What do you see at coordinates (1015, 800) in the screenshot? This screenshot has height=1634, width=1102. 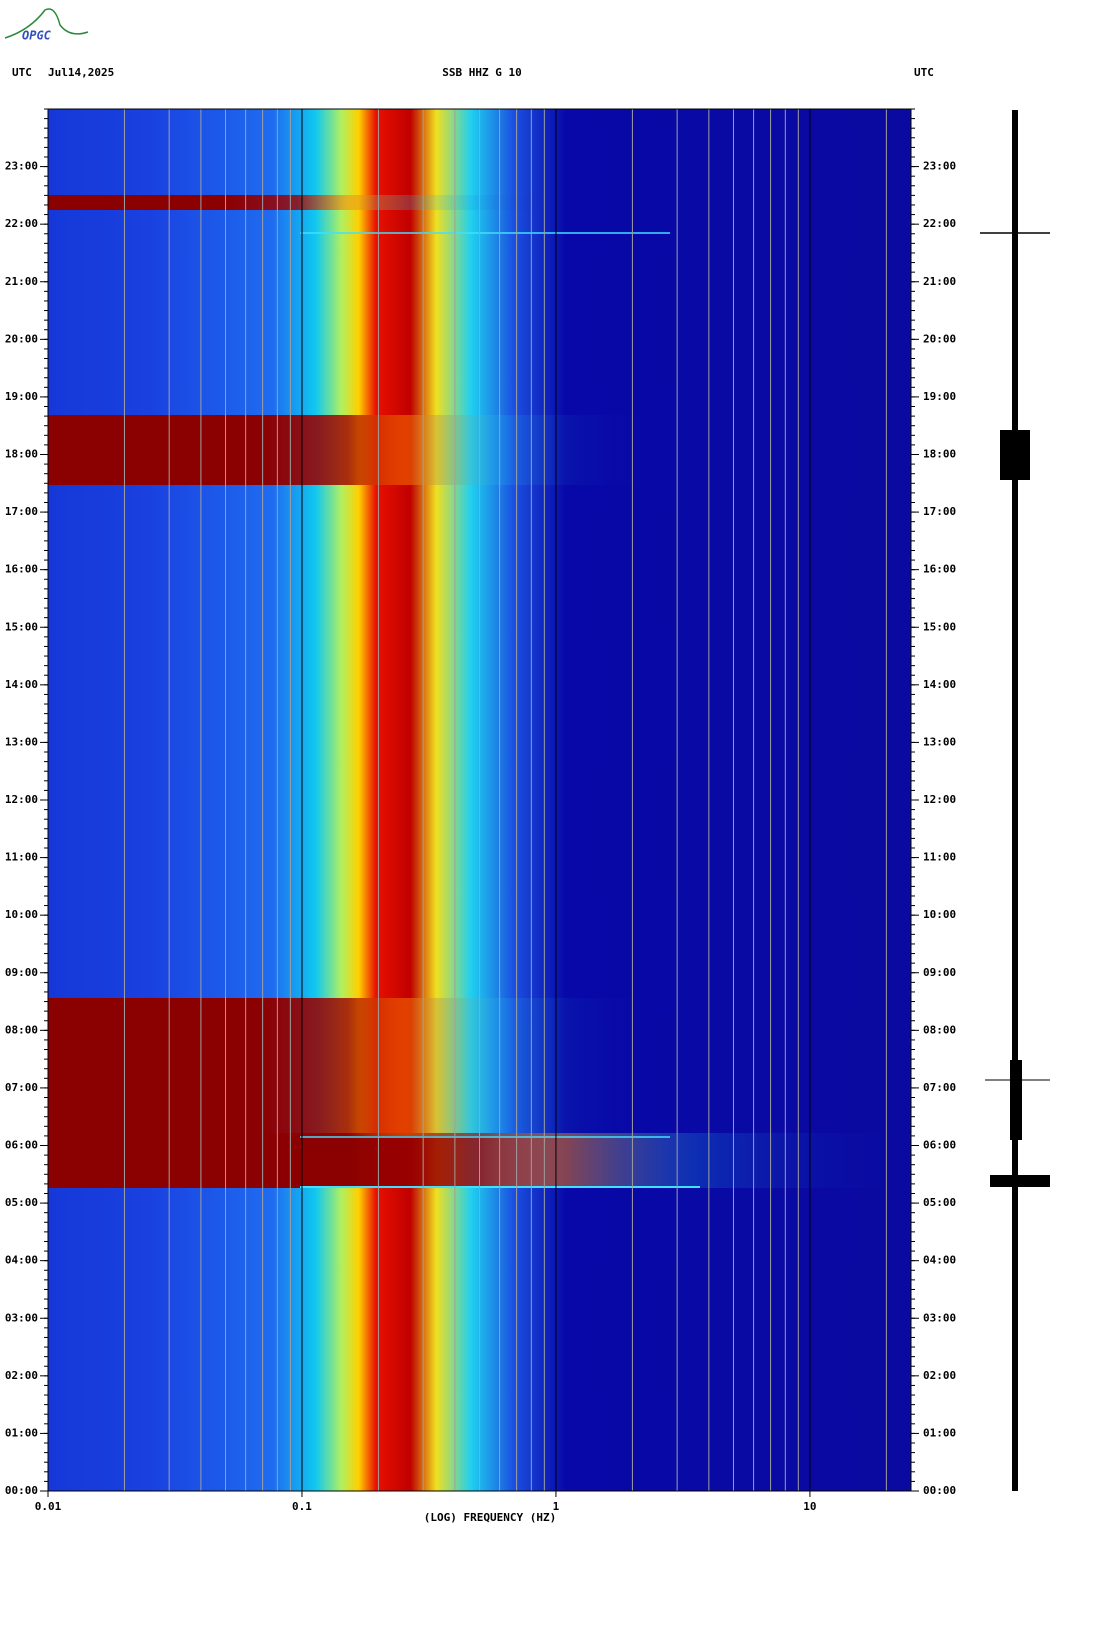 I see `seismogram` at bounding box center [1015, 800].